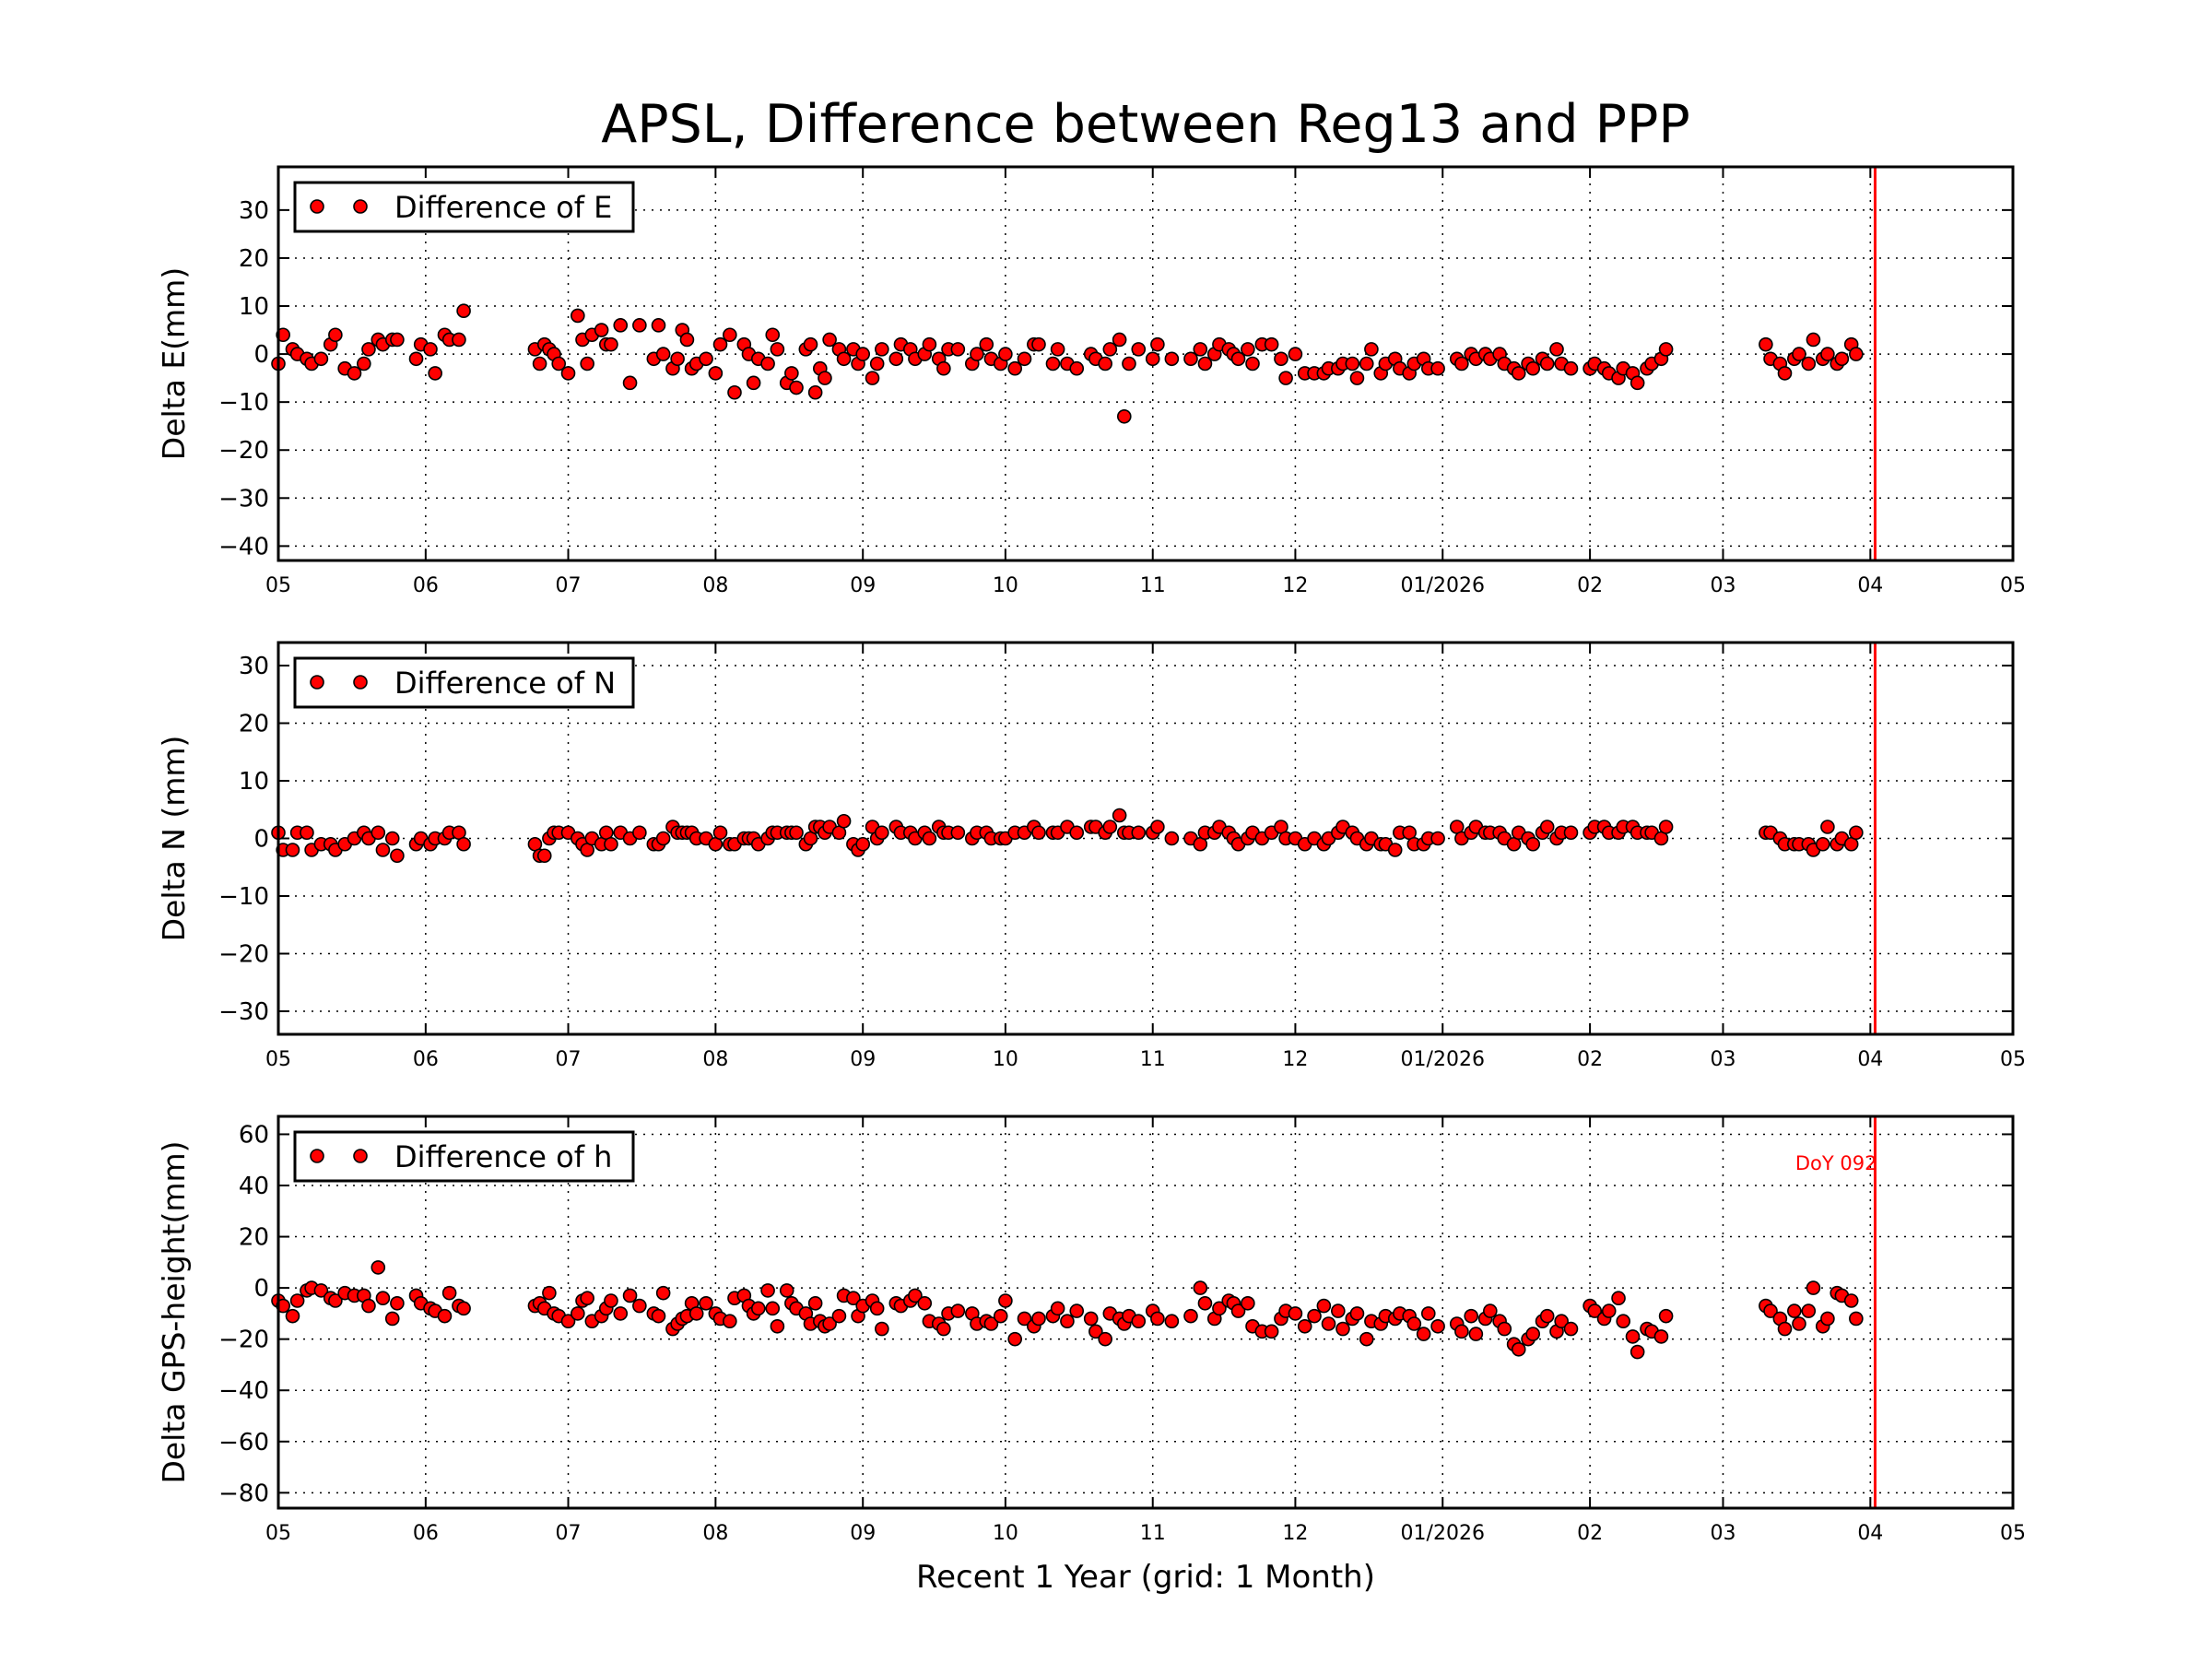 The height and width of the screenshot is (1663, 2212). I want to click on y-tick-label: 20, so click(254, 1238).